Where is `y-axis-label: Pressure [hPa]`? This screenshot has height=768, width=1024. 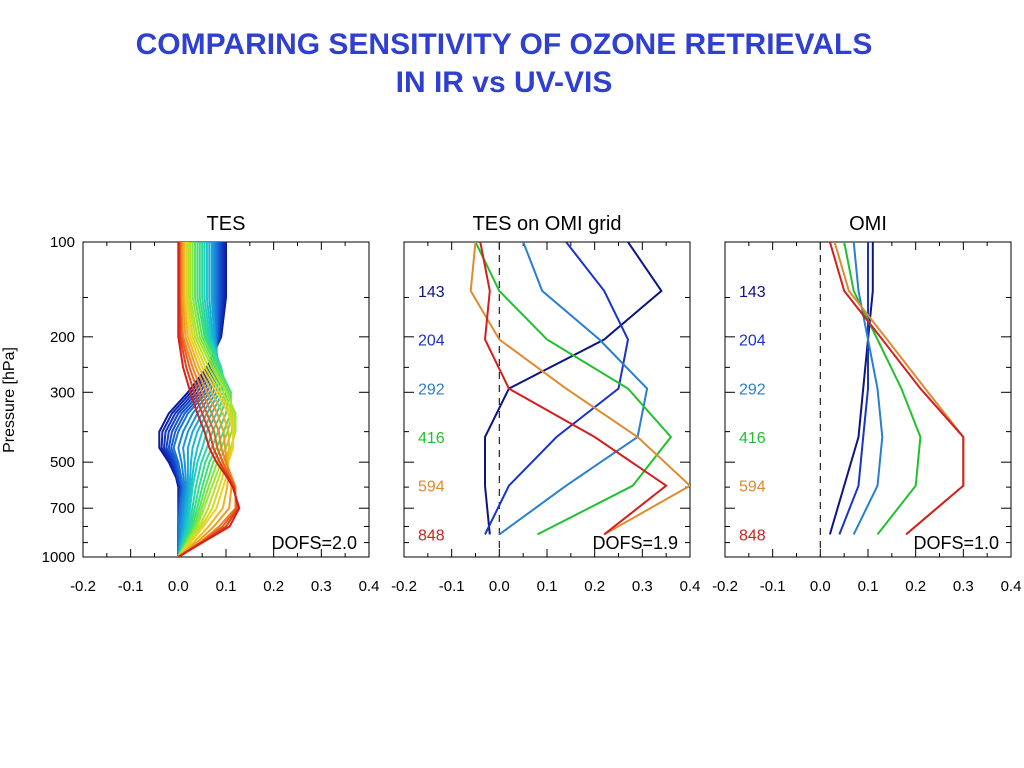
y-axis-label: Pressure [hPa] is located at coordinates (9, 400).